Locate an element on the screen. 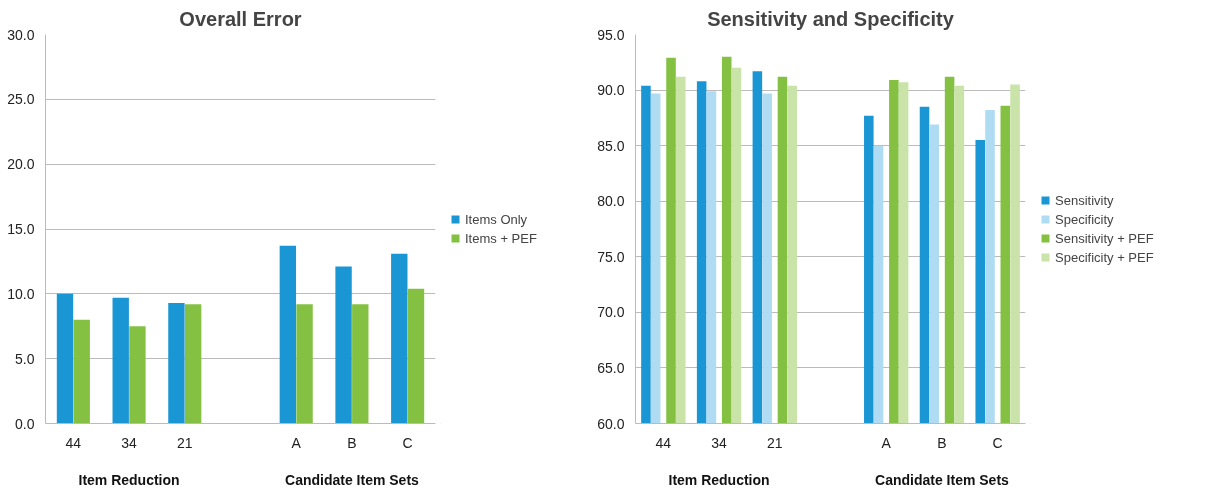  y-tick-label: 25.0 is located at coordinates (21, 99).